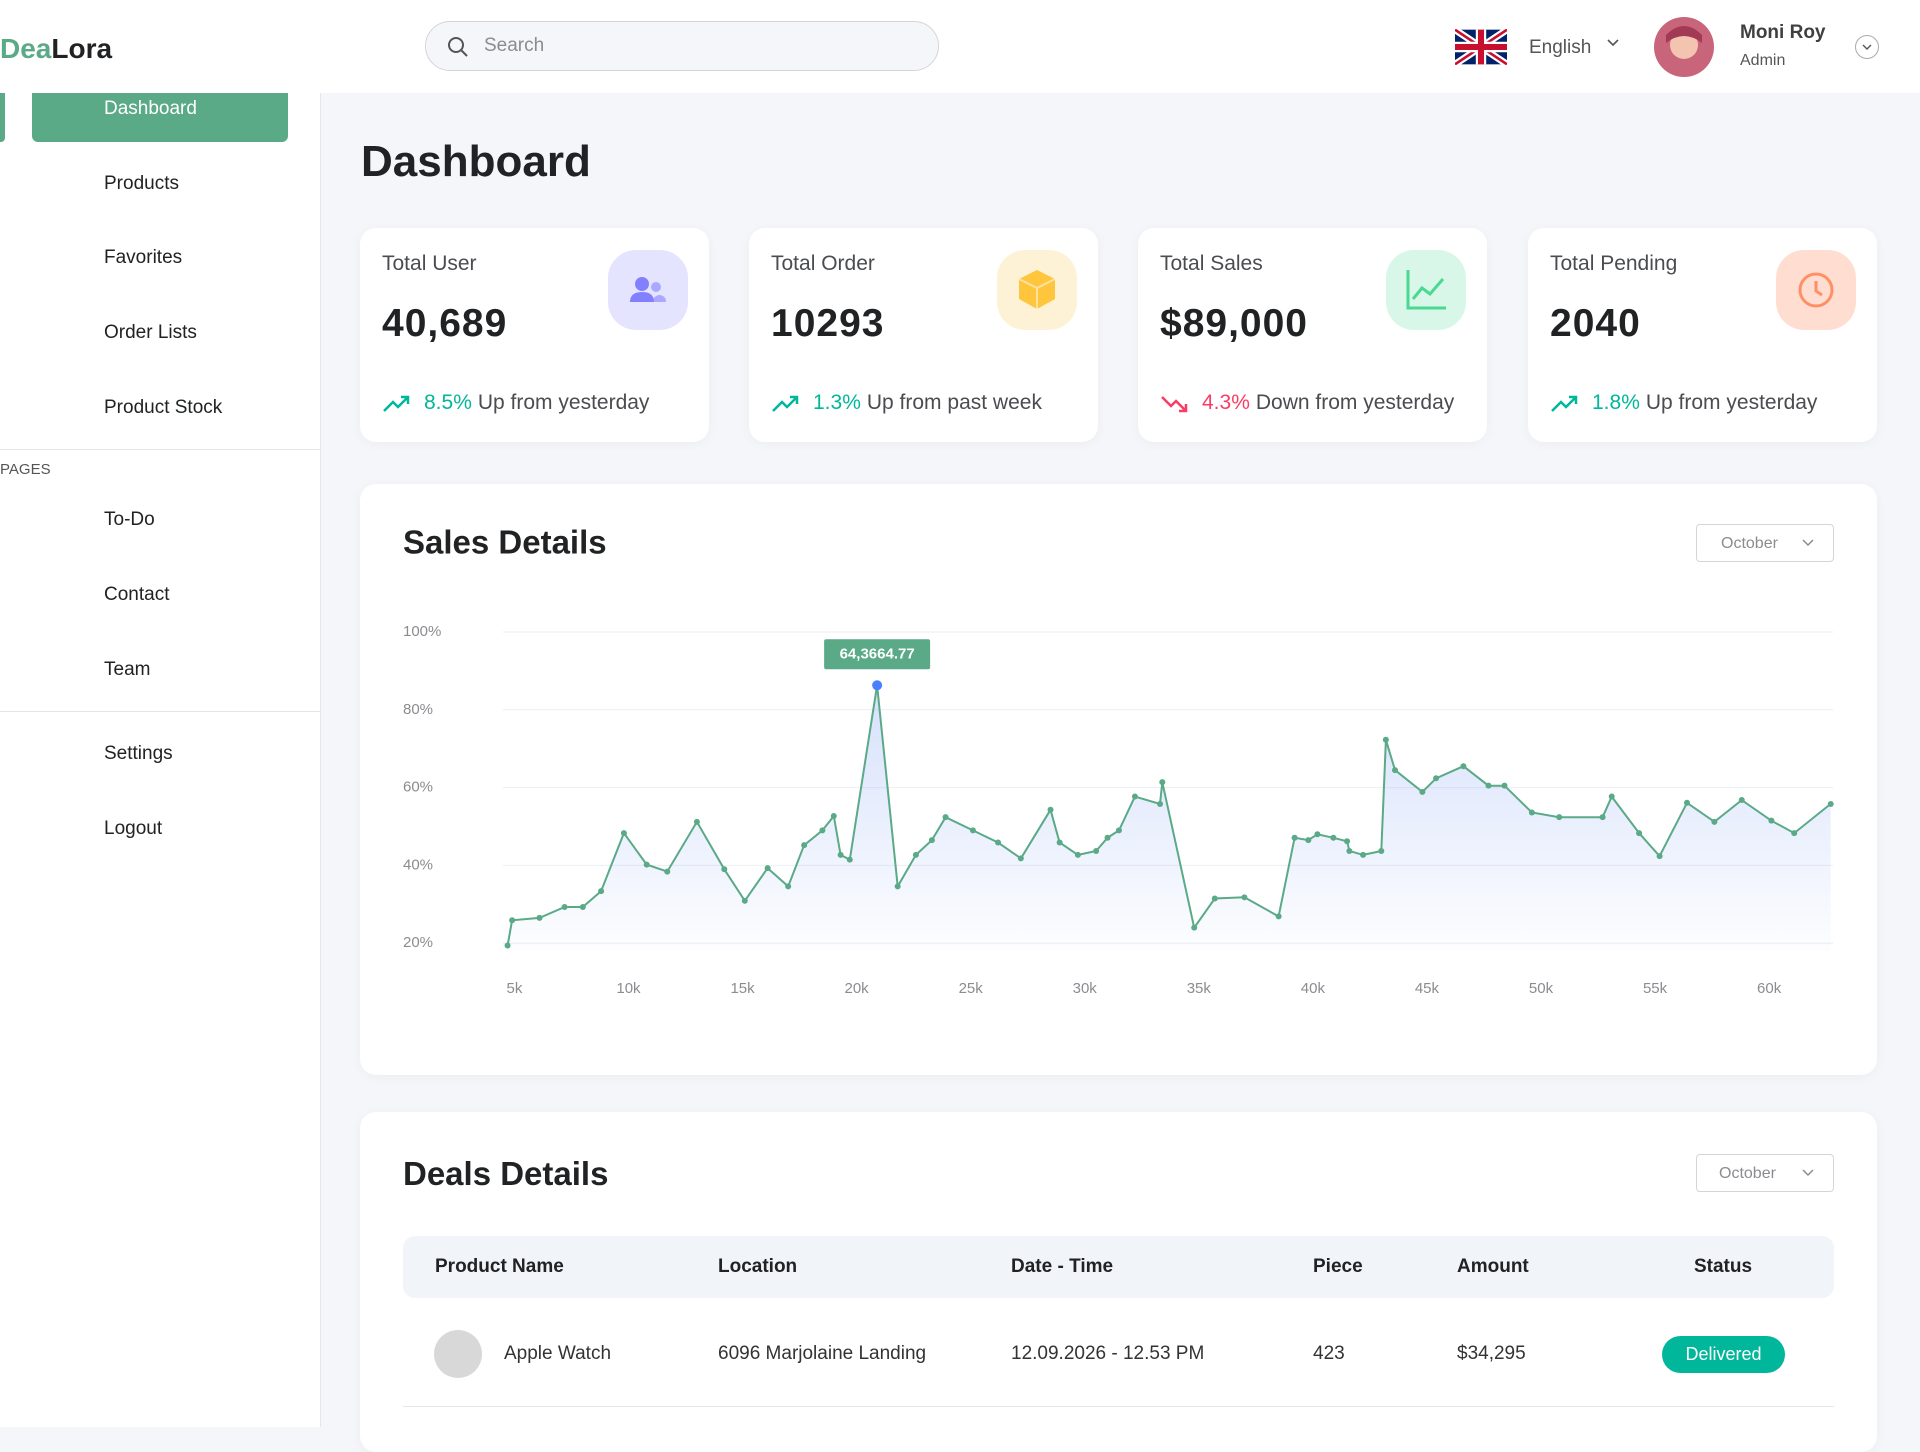 This screenshot has height=1452, width=1920. I want to click on nav-item: Dashboard, so click(150, 108).